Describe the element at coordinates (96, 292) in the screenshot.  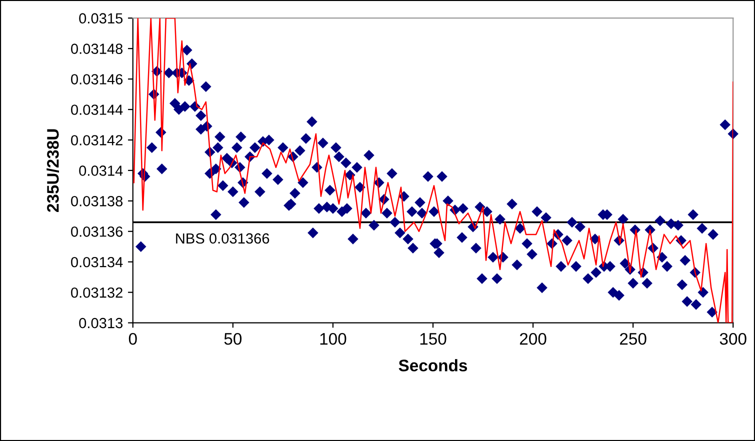
I see `y-tick-label: 0.03132` at that location.